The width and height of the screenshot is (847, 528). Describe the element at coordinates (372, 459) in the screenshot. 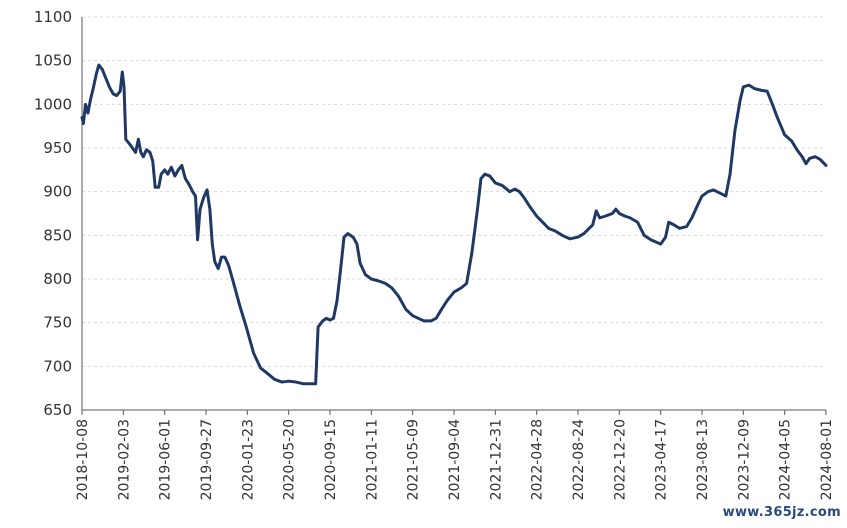

I see `x-tick-label: 2021-01-11` at that location.